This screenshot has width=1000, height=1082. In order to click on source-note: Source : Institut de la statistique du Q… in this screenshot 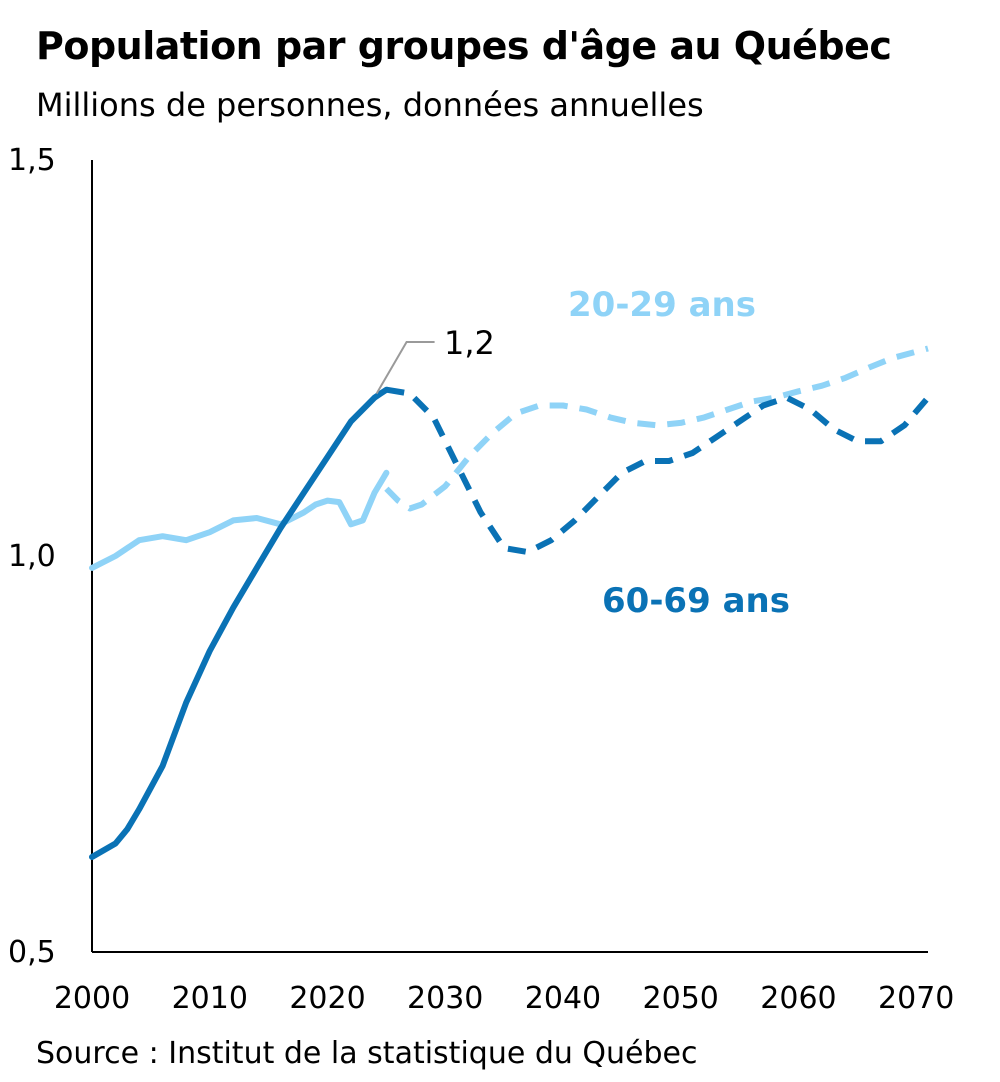, I will do `click(367, 1053)`.